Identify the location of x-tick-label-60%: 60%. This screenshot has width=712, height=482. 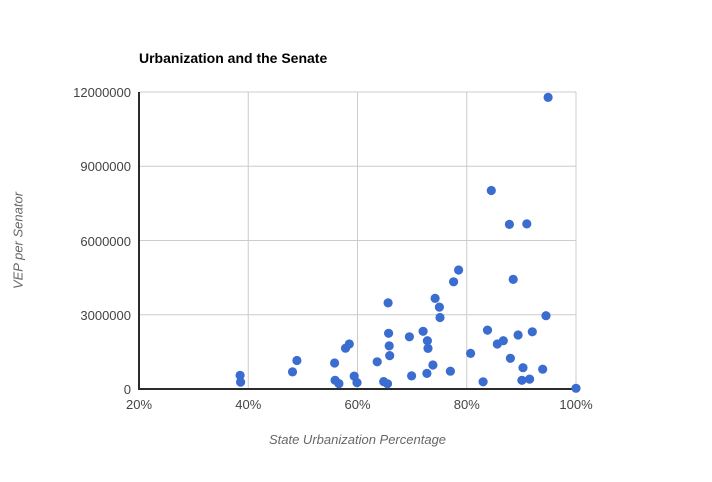
(357, 404).